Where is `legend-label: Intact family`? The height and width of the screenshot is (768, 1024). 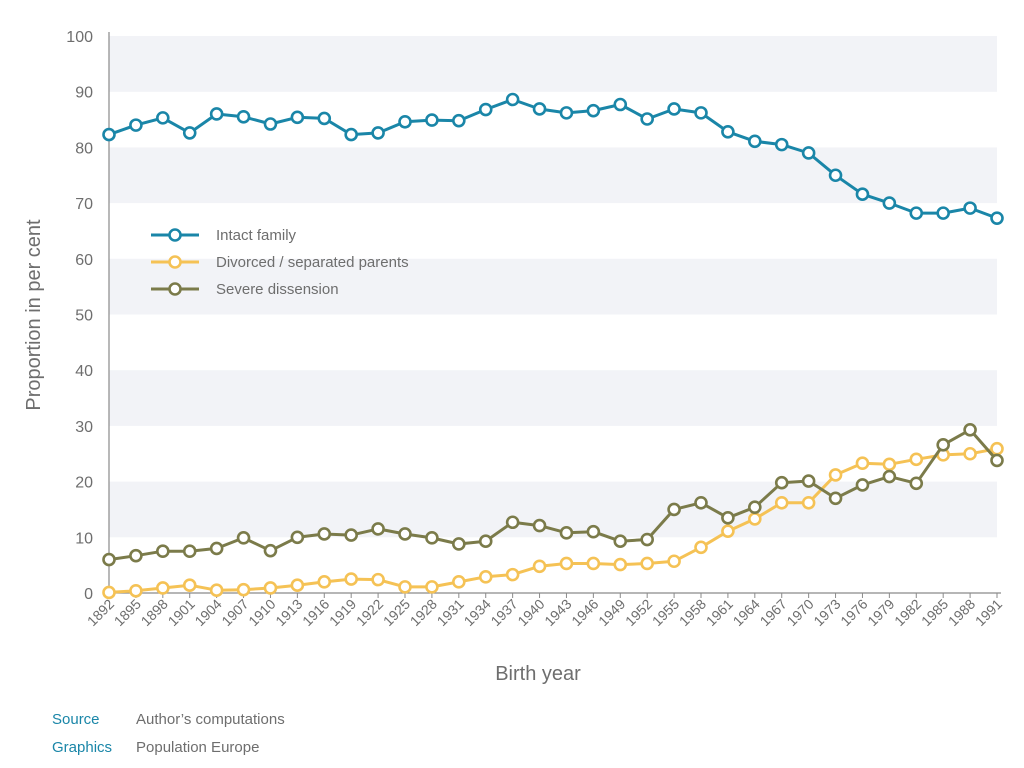 legend-label: Intact family is located at coordinates (256, 235).